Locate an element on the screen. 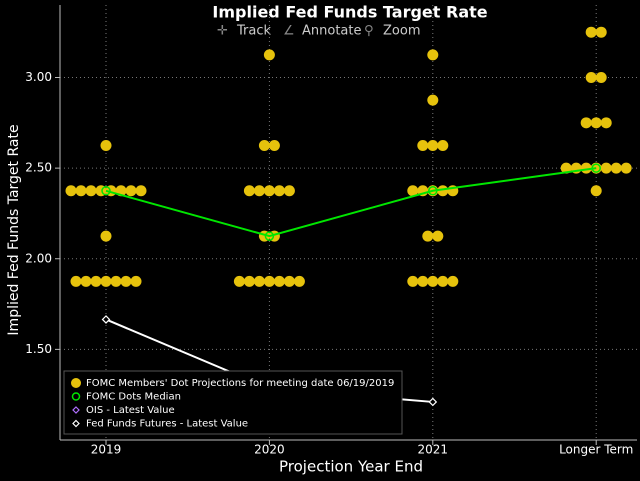  legend-label: FOMC Dots Median is located at coordinates (133, 397).